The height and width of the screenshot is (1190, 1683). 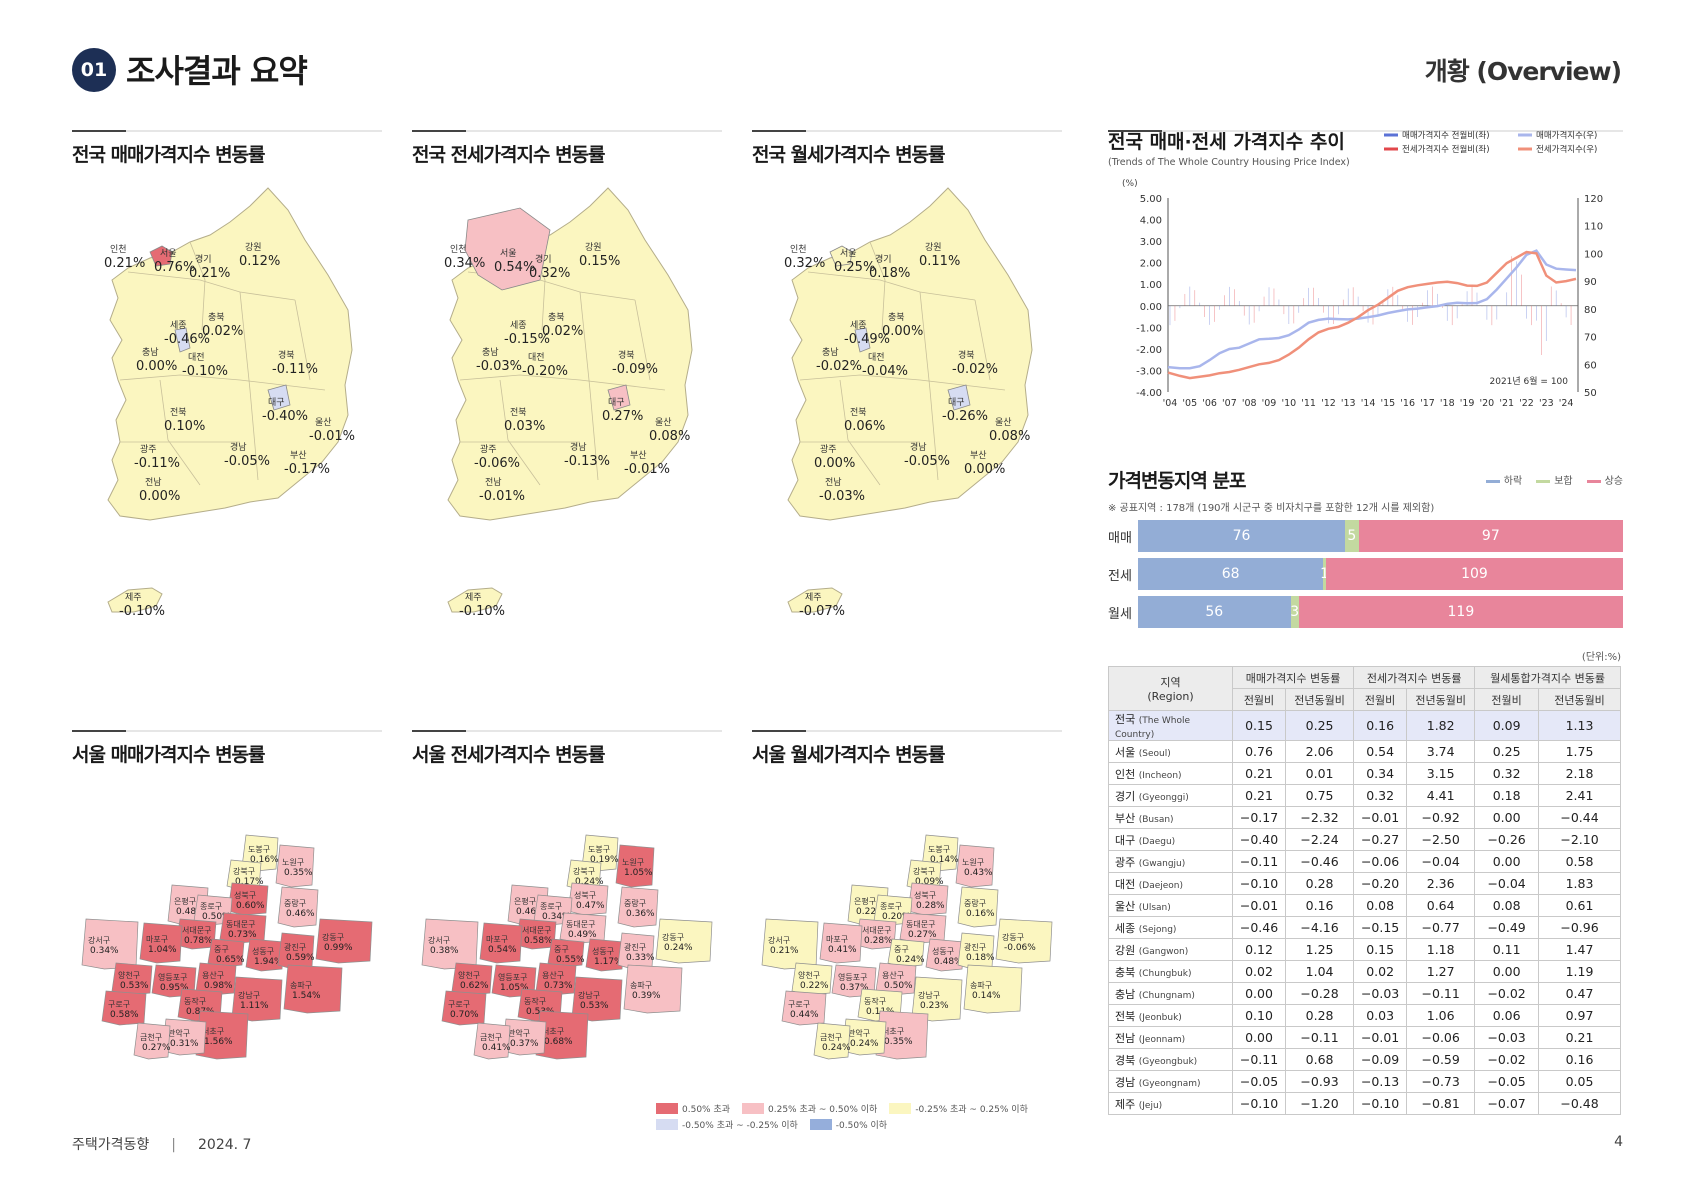 What do you see at coordinates (230, 960) in the screenshot?
I see `district-value: 0.65%` at bounding box center [230, 960].